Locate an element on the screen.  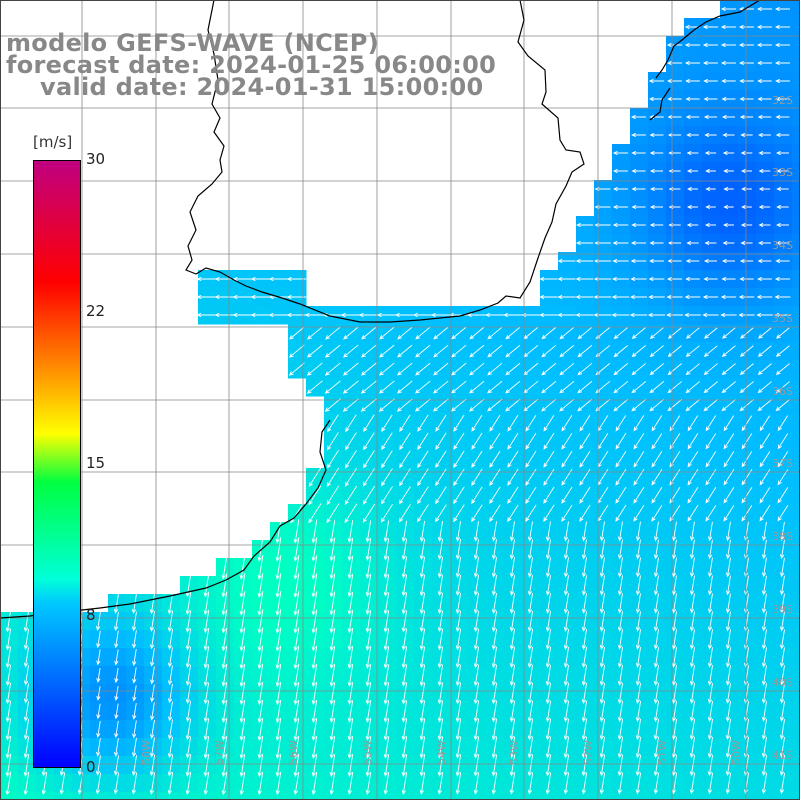
colorbar is located at coordinates (57, 464).